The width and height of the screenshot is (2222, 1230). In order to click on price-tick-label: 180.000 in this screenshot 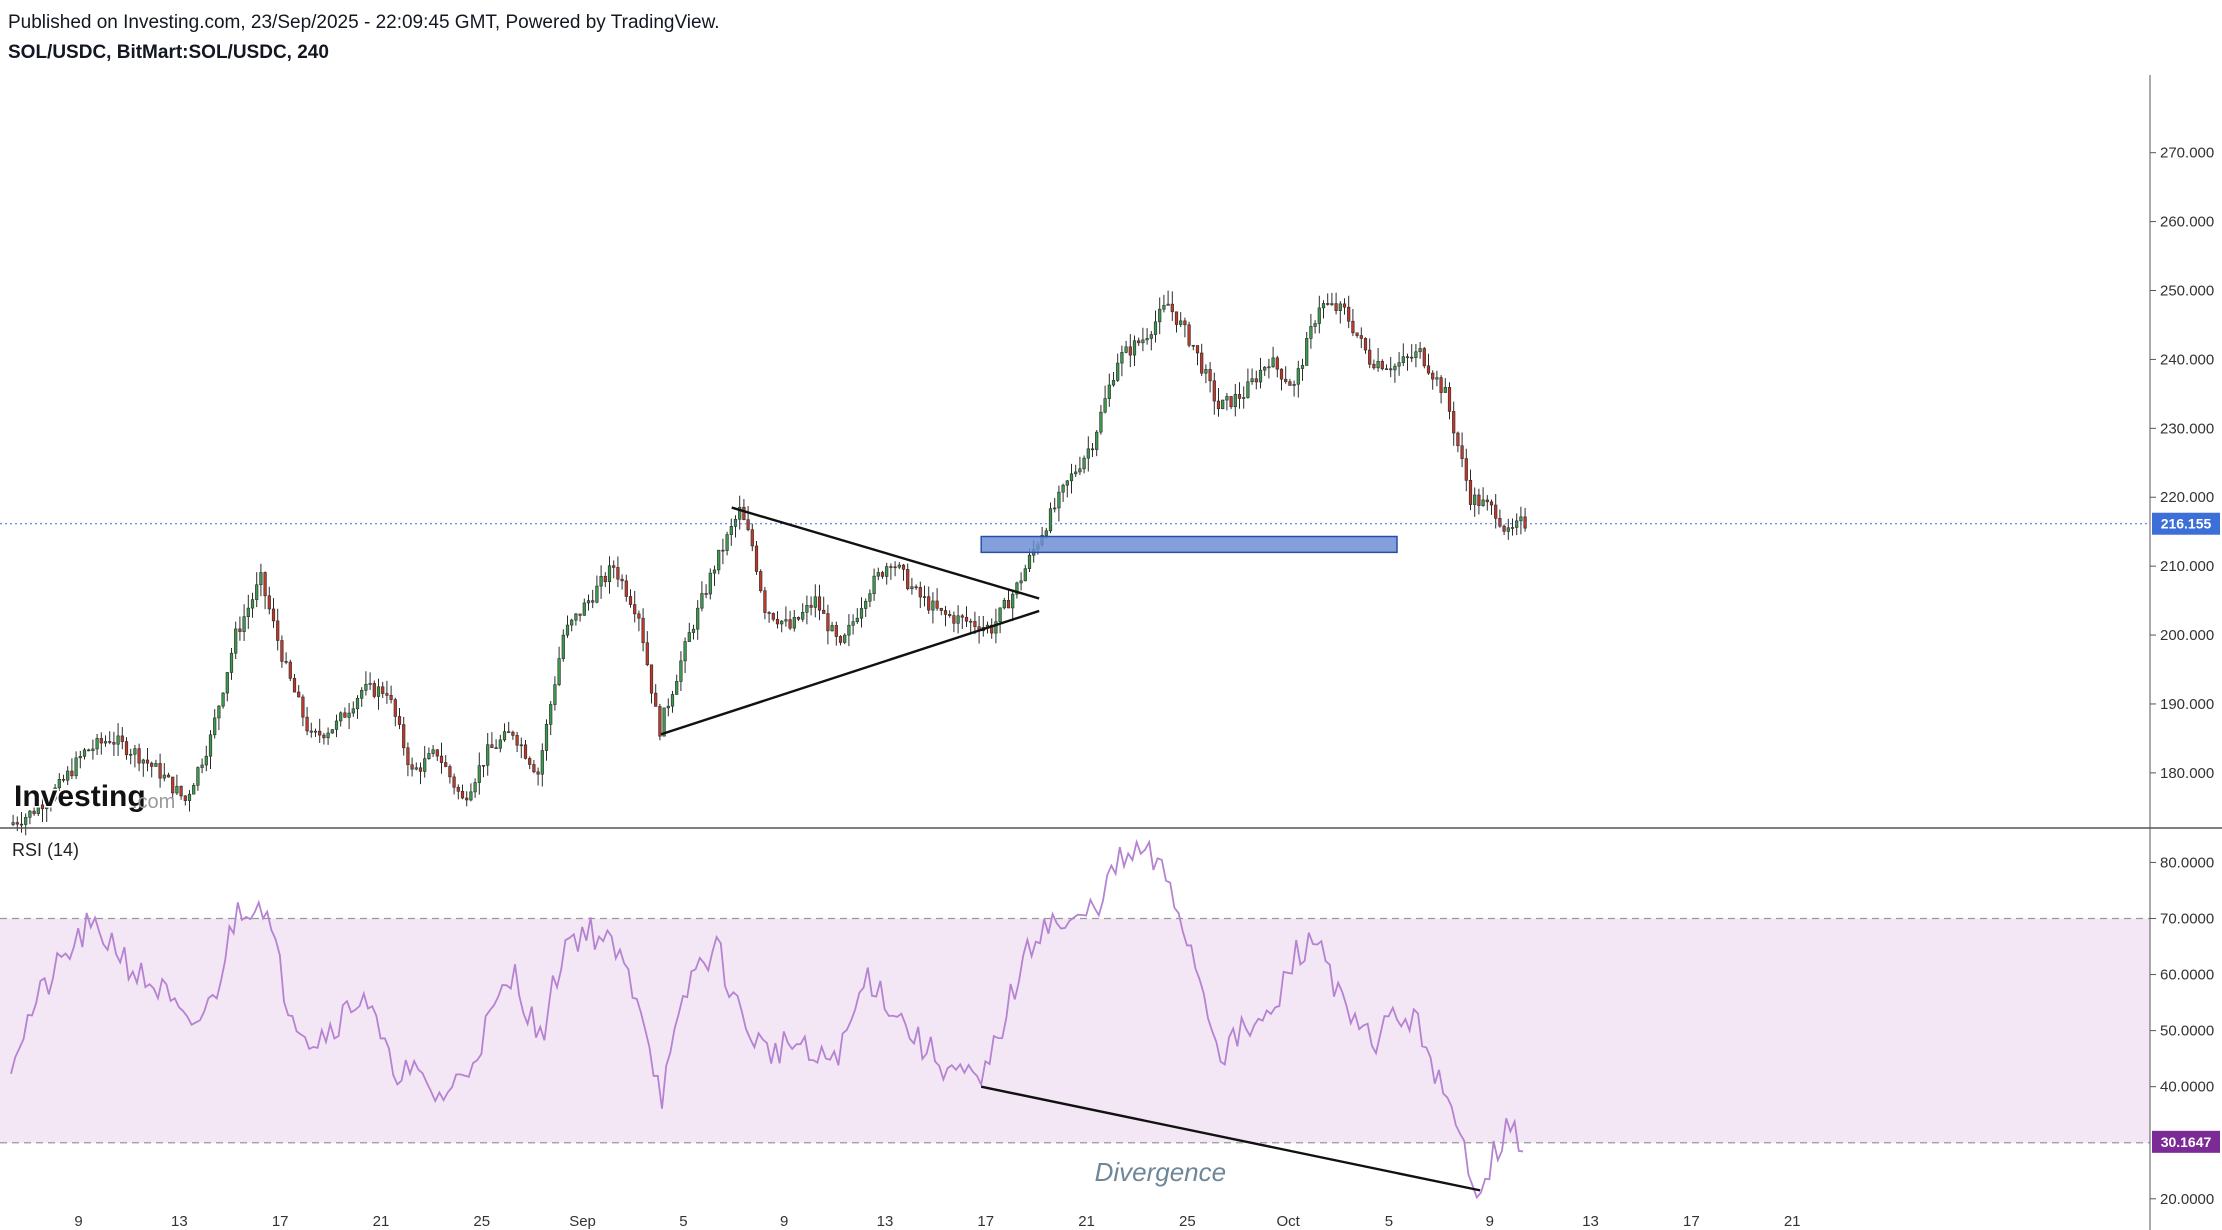, I will do `click(2187, 773)`.